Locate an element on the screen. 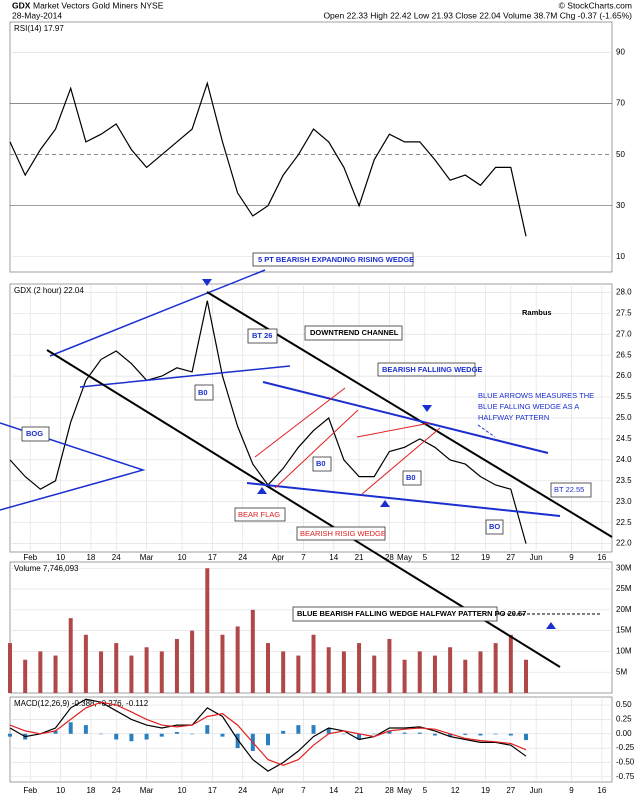 This screenshot has height=800, width=638. annotation: DOWNTREND CHANNEL is located at coordinates (354, 332).